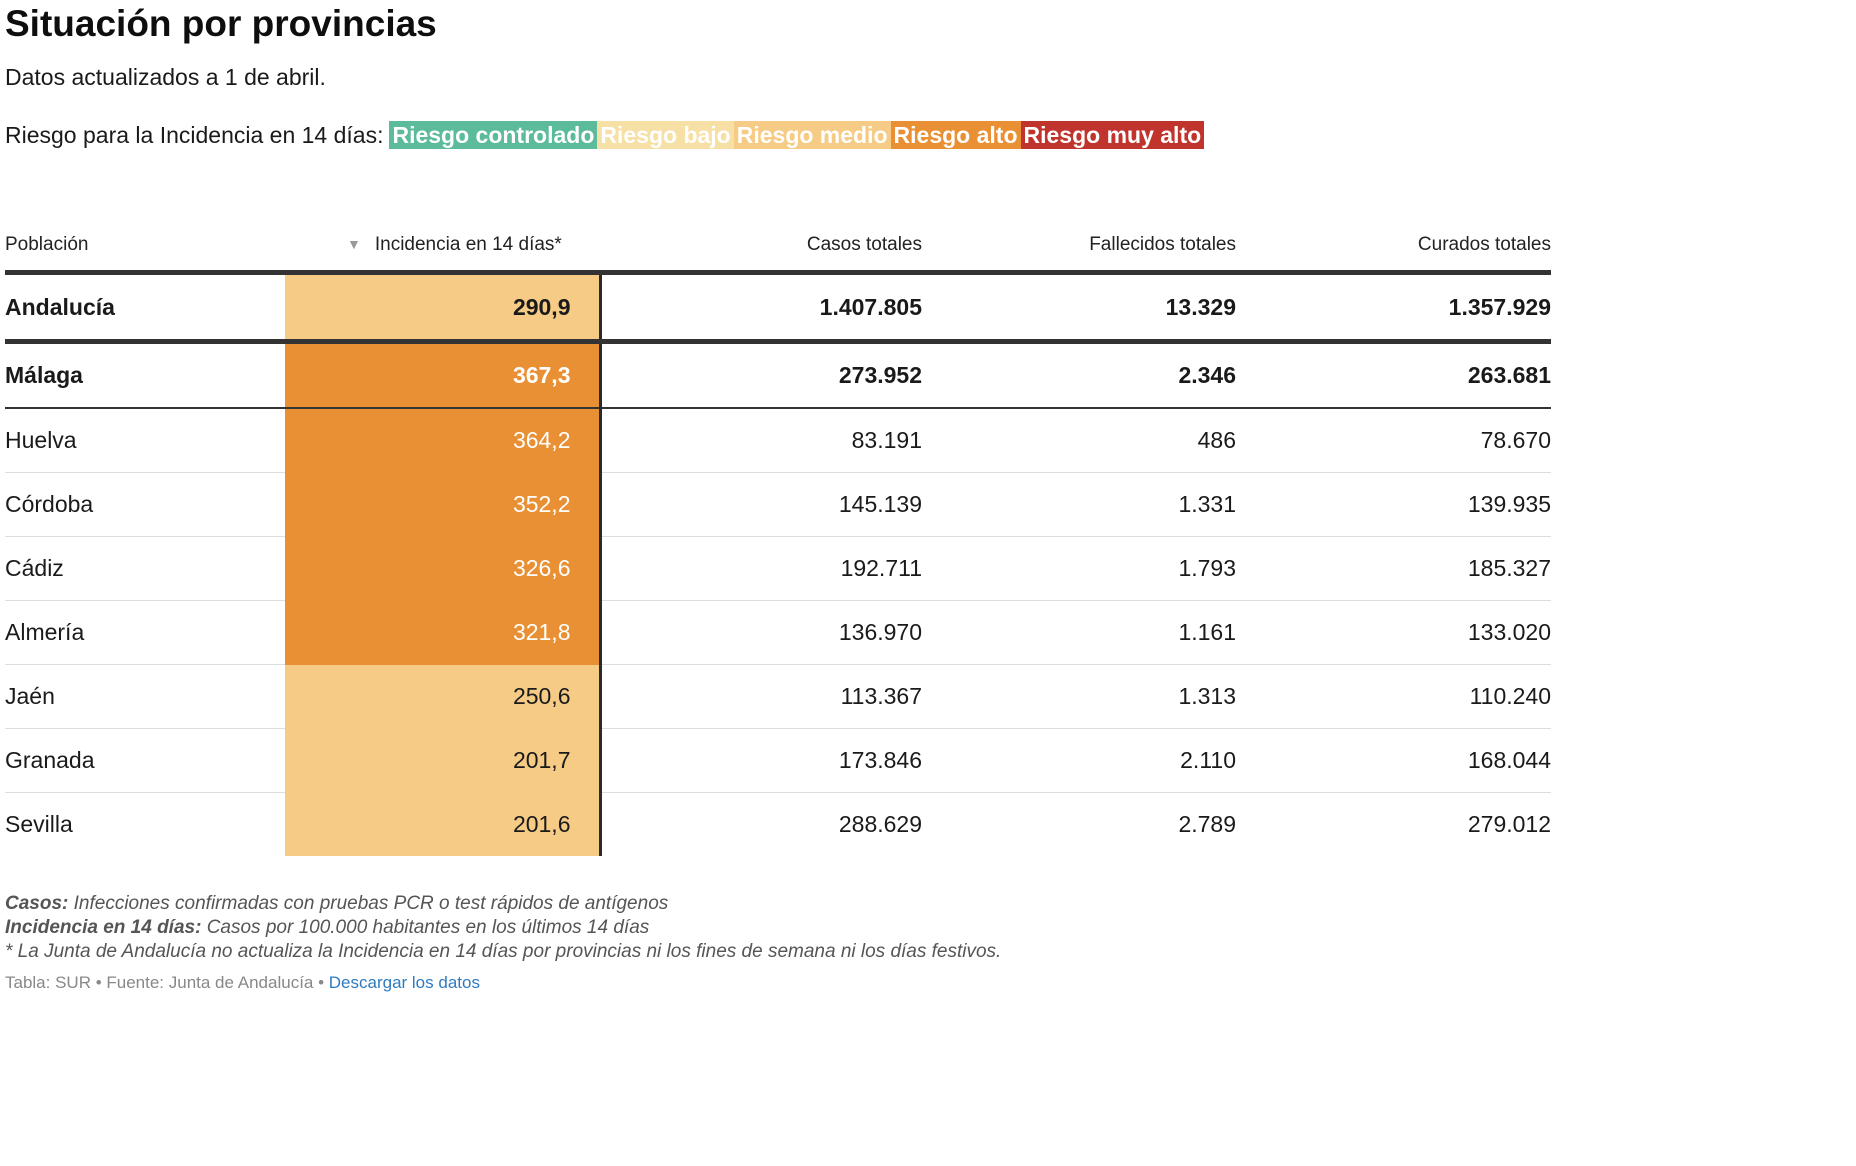  Describe the element at coordinates (47, 244) in the screenshot. I see `column-header-poblacion-label: Población` at that location.